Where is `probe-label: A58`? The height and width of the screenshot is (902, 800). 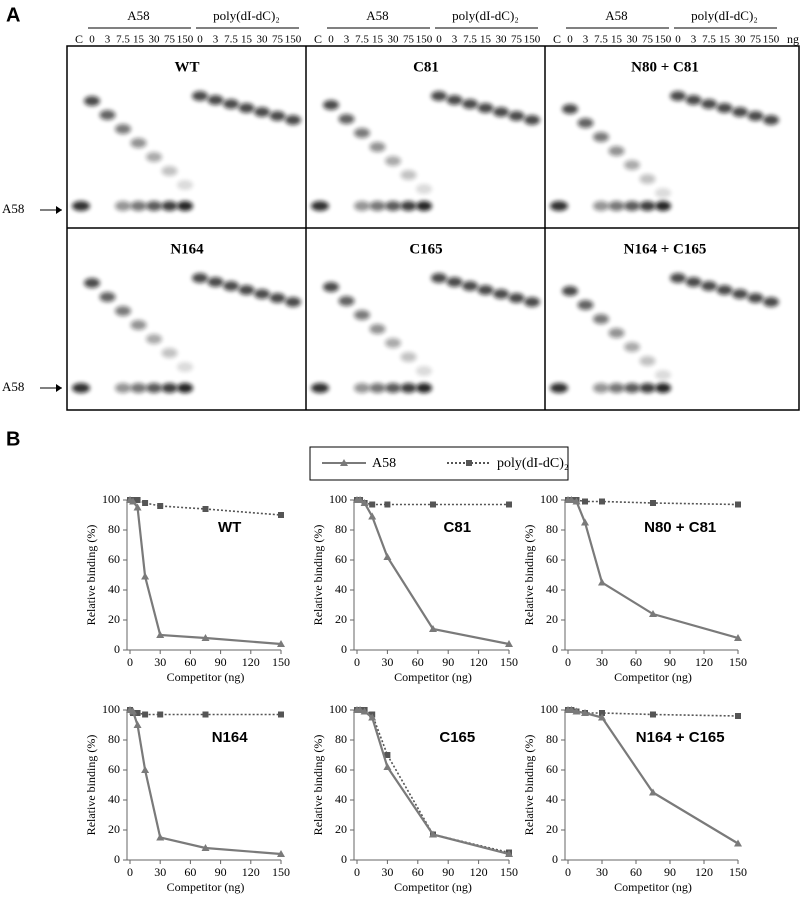 probe-label: A58 is located at coordinates (13, 386).